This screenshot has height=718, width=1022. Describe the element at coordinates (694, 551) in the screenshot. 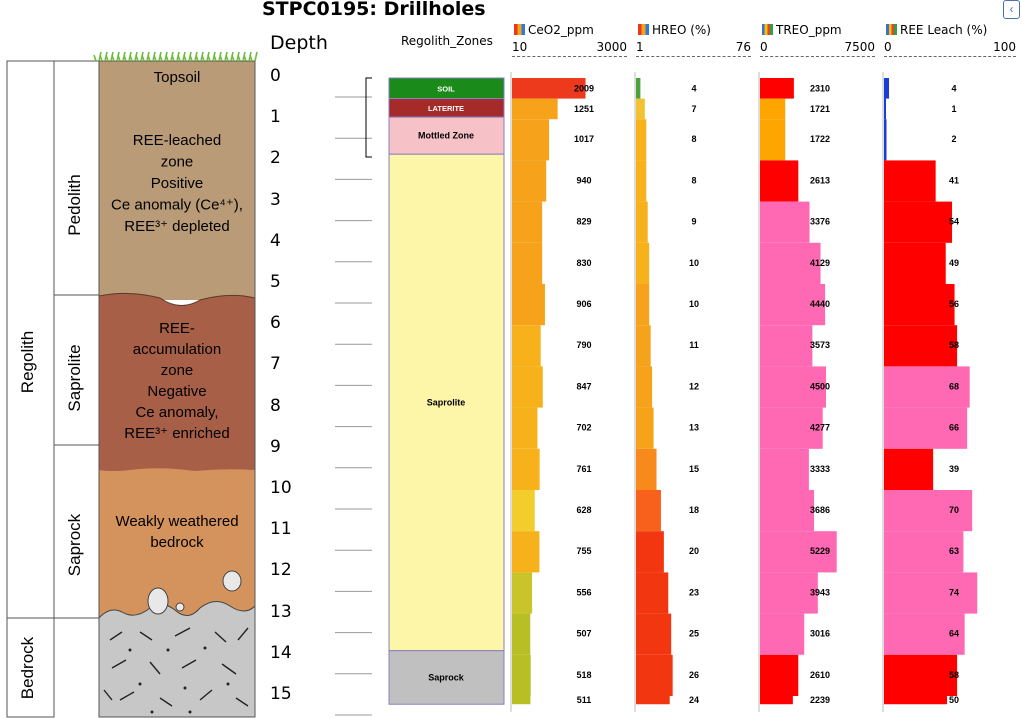

I see `assay-value-label: 20` at that location.